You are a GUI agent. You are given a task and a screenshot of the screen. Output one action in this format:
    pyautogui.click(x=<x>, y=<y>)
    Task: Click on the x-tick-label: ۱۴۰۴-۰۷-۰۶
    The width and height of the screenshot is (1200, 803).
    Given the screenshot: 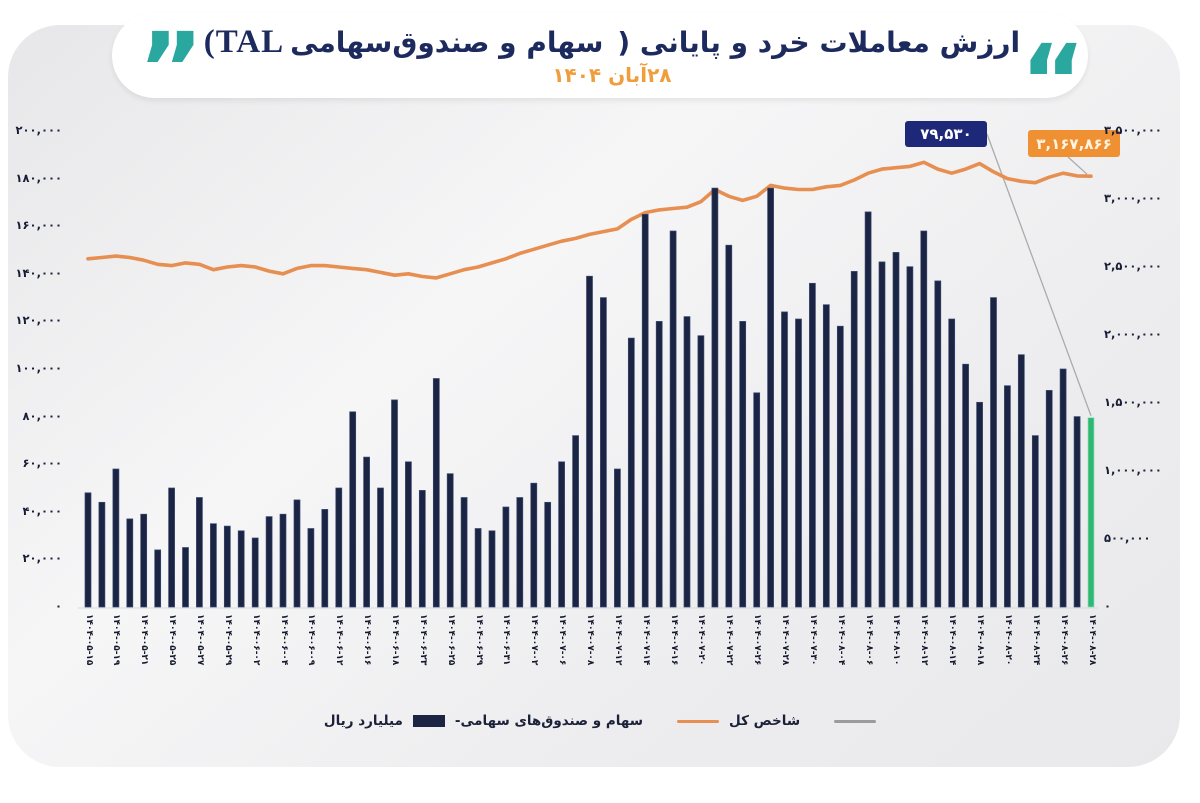 What is the action you would take?
    pyautogui.click(x=562, y=640)
    